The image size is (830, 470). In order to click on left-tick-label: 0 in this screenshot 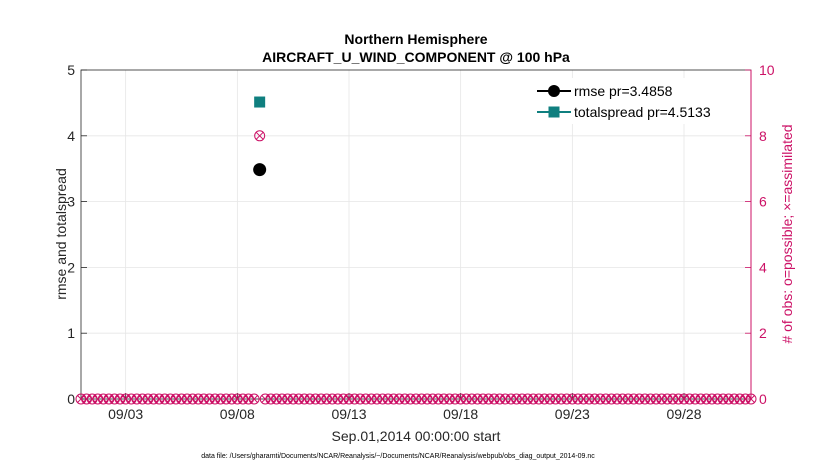, I will do `click(71, 399)`.